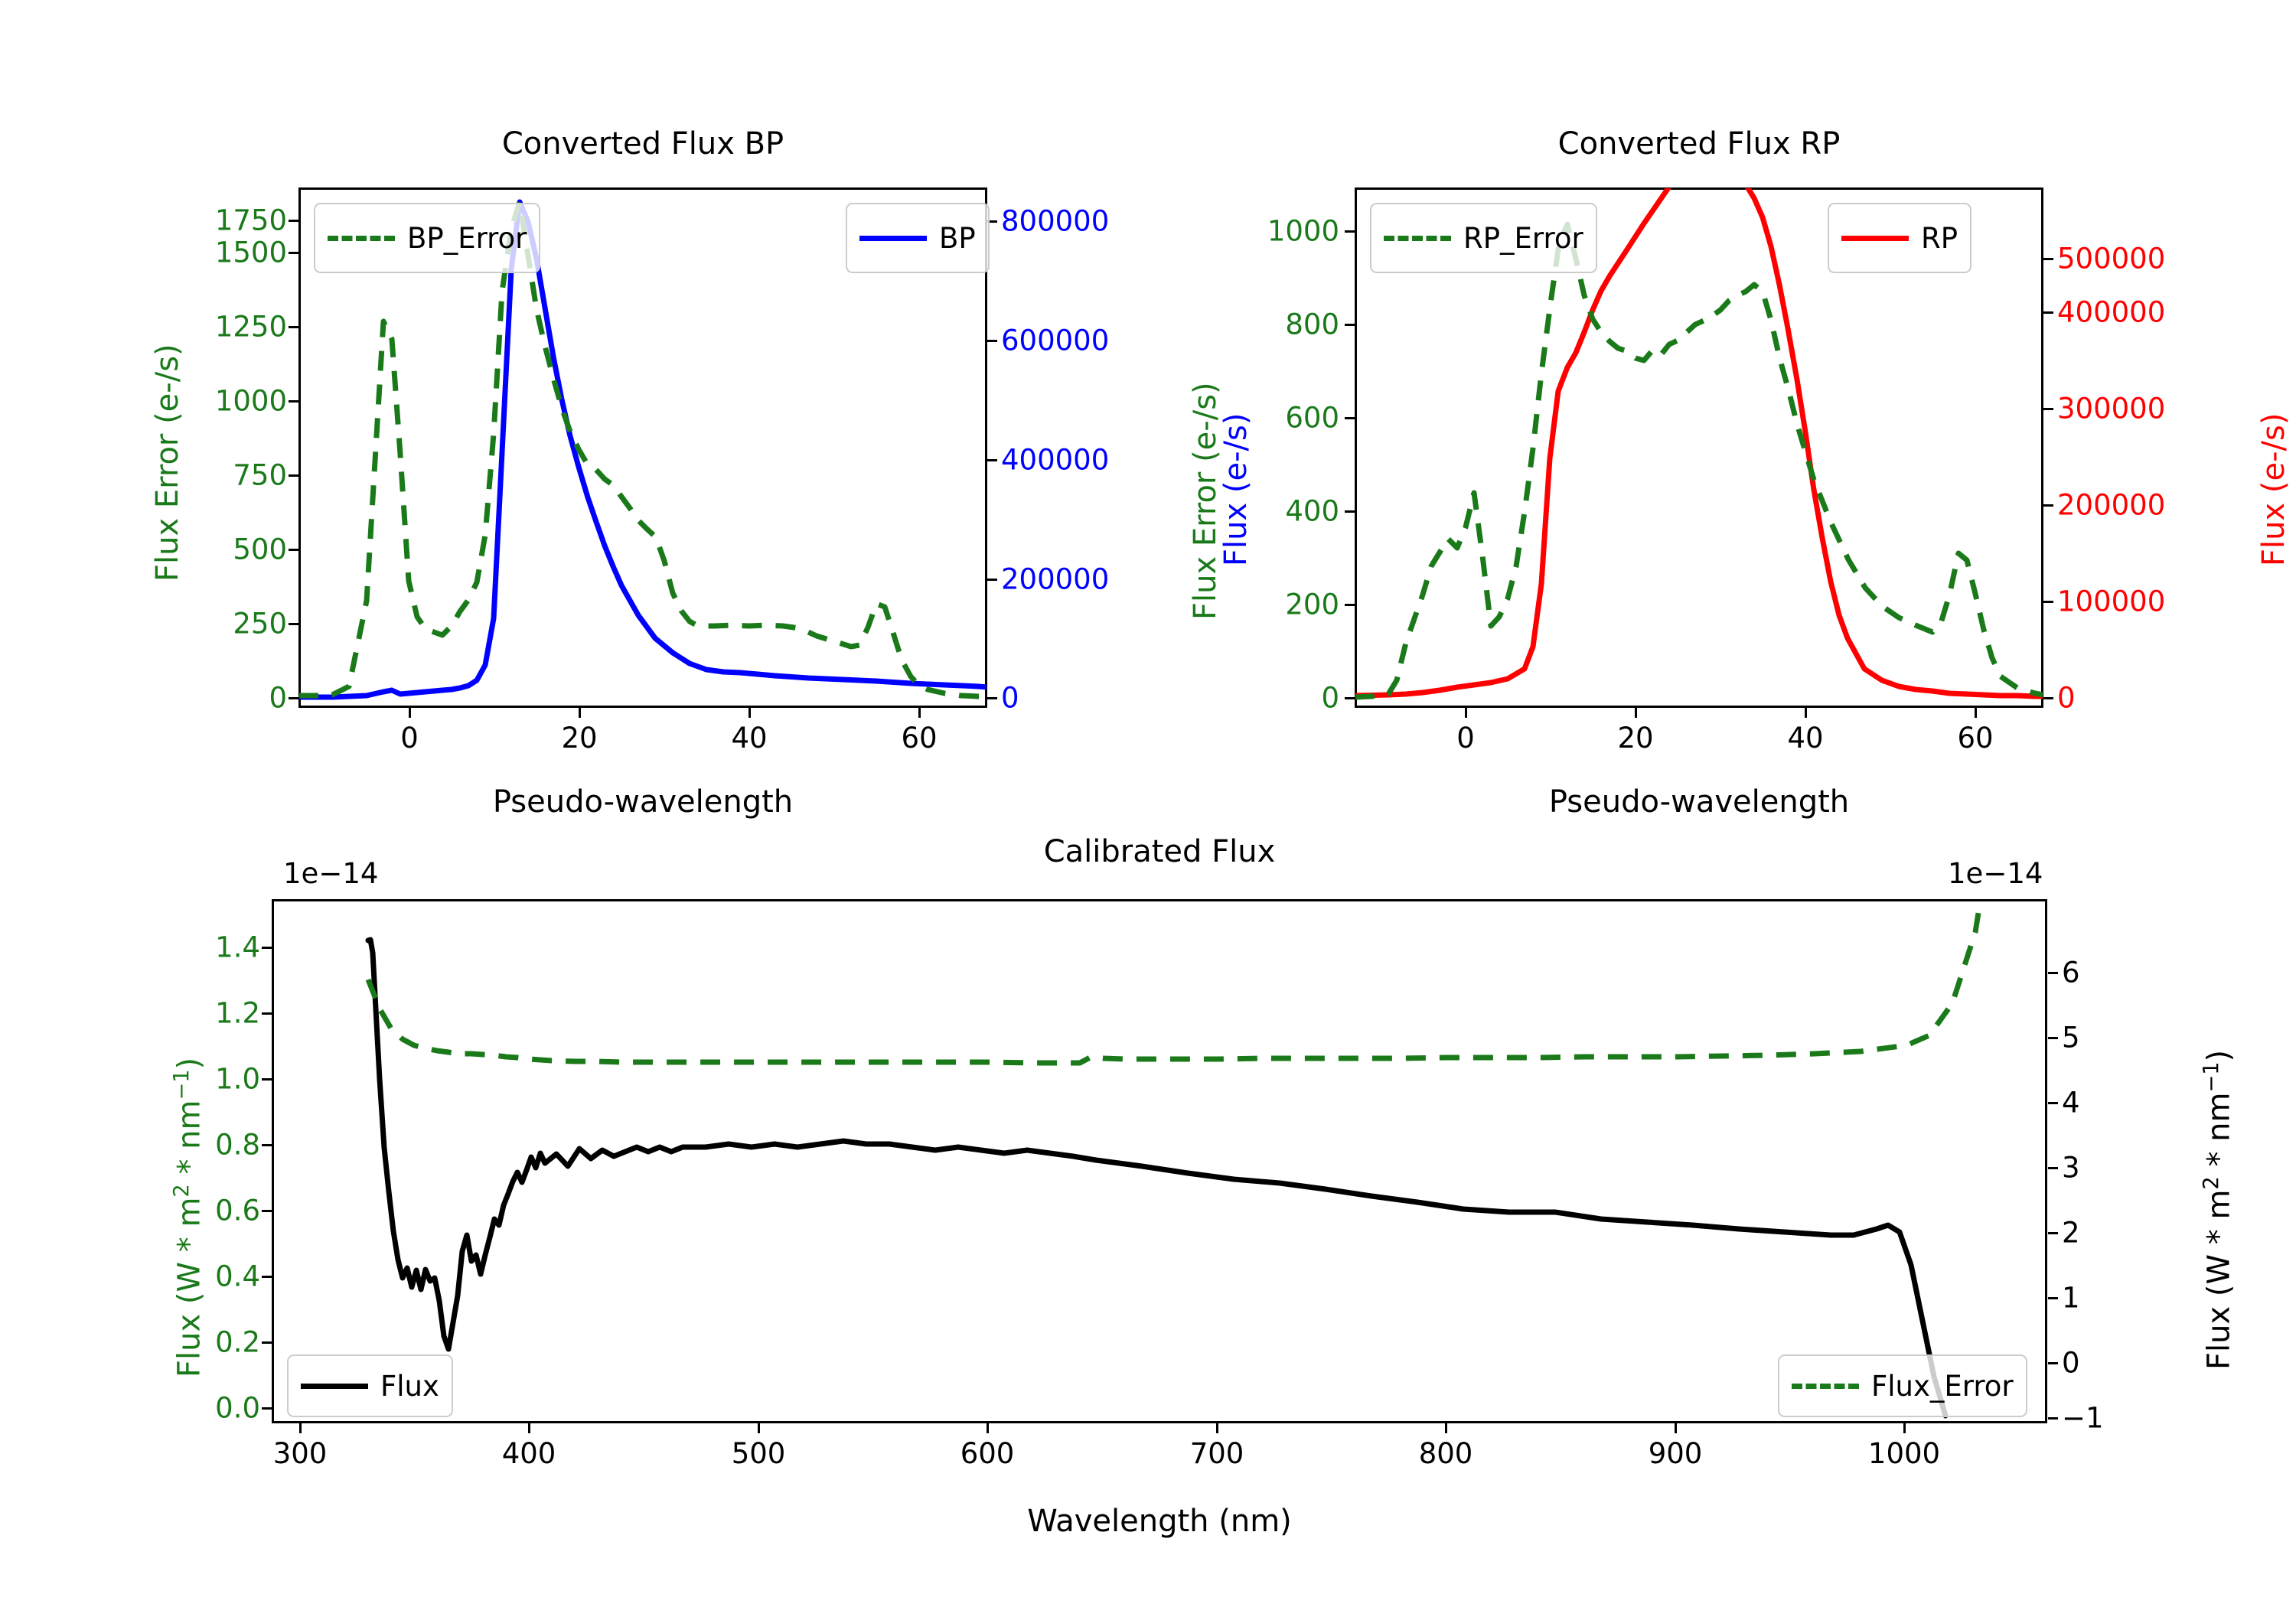 The width and height of the screenshot is (2296, 1607). I want to click on bp-ytick-right: 600000, so click(1055, 340).